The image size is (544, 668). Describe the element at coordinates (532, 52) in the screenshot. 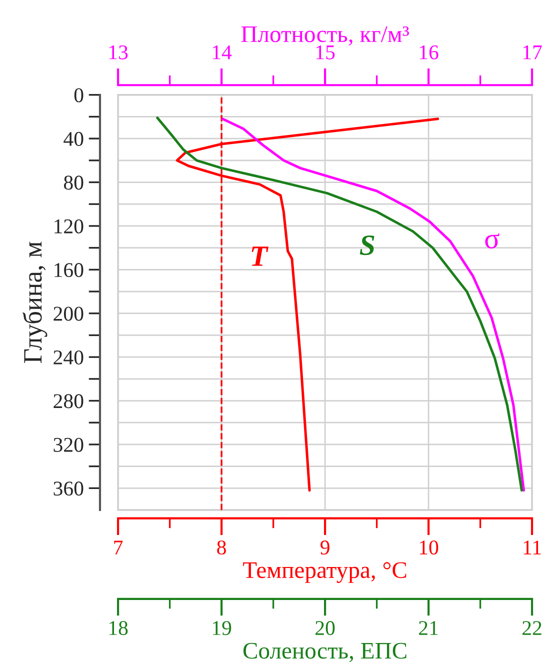

I see `x2-tick-label: 17` at that location.